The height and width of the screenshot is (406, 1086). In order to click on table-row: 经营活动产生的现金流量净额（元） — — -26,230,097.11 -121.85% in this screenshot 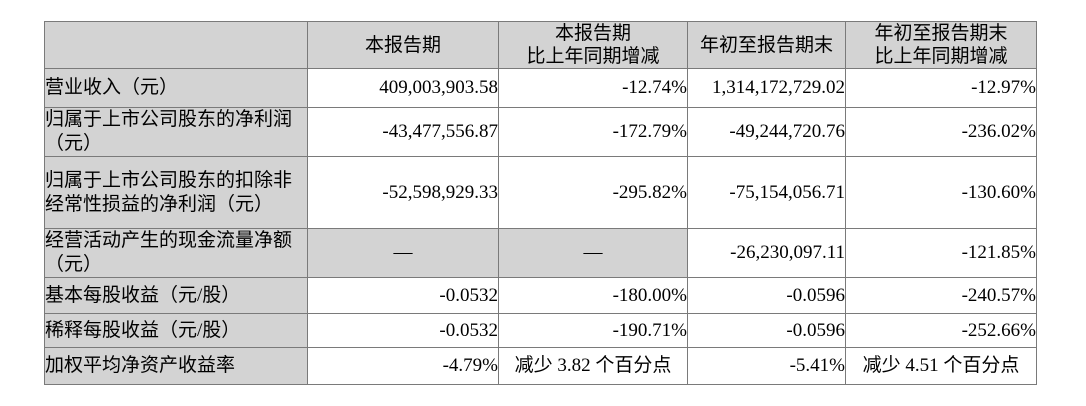, I will do `click(540, 253)`.